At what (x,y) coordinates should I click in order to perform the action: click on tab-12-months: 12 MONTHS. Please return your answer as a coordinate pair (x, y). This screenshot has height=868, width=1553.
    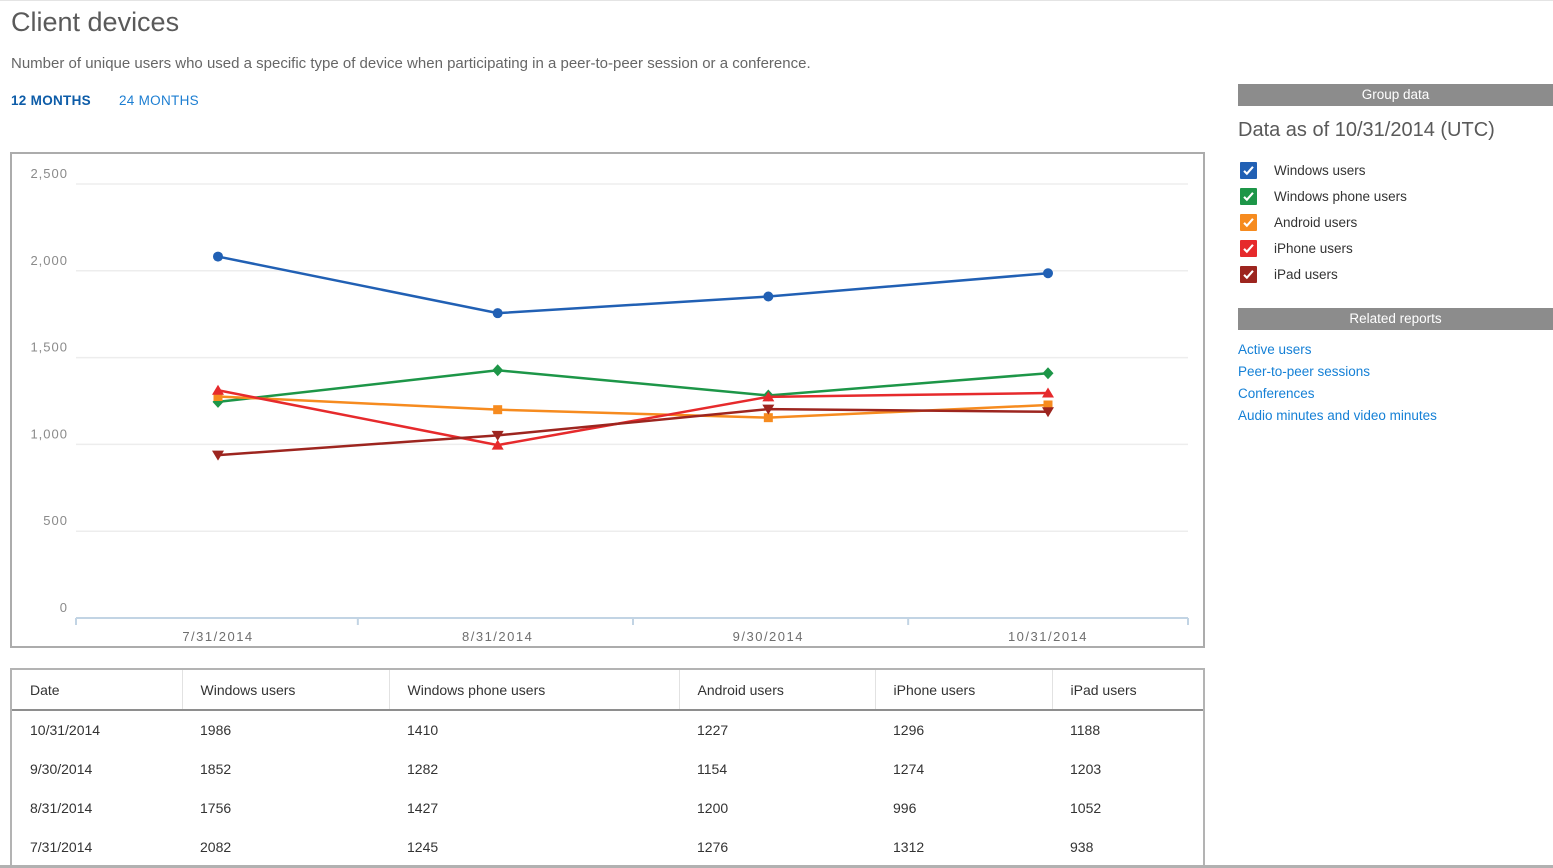
    Looking at the image, I should click on (51, 100).